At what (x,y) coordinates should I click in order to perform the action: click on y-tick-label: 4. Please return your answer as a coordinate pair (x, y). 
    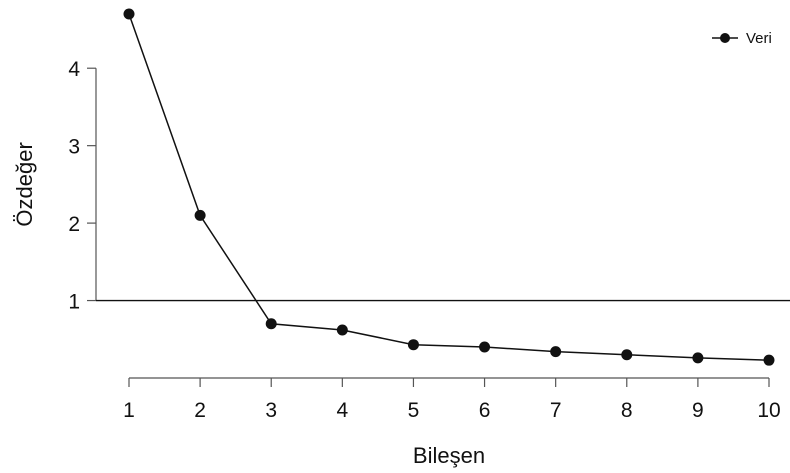
    Looking at the image, I should click on (74, 69).